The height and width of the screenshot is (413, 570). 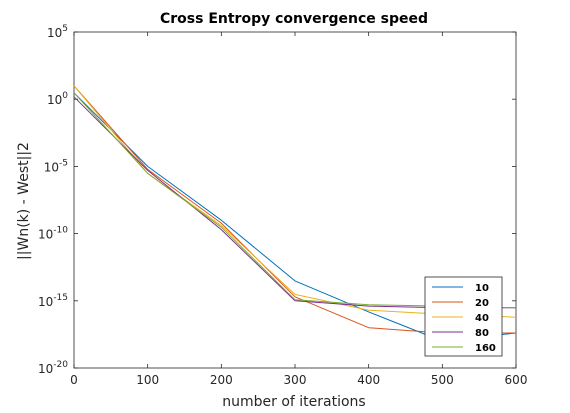 I want to click on legend-entry: 160, so click(x=485, y=348).